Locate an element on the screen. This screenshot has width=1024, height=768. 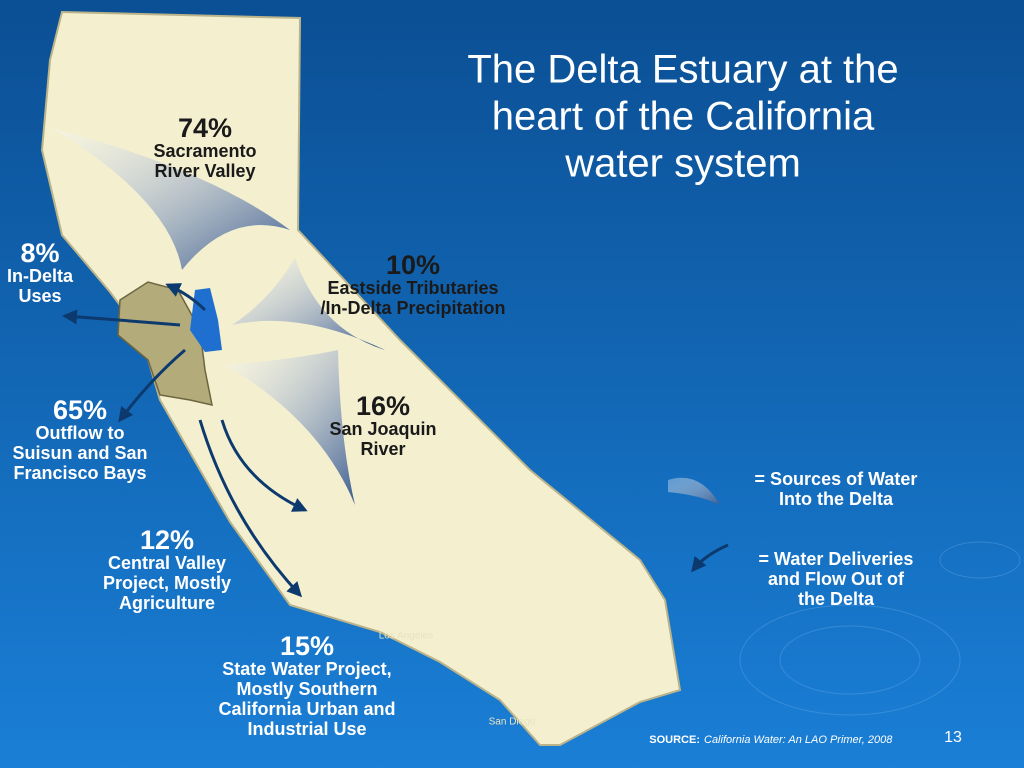
flow-percent: 12% is located at coordinates (167, 540).